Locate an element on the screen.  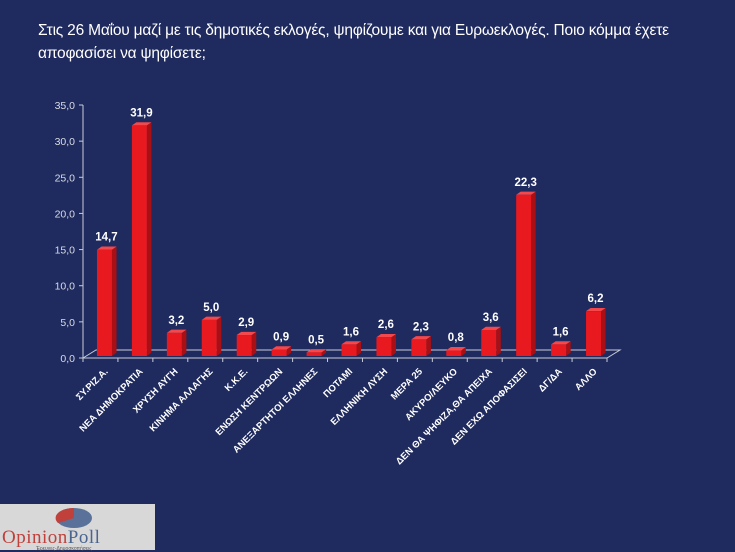
data-label: 6,2 is located at coordinates (596, 299).